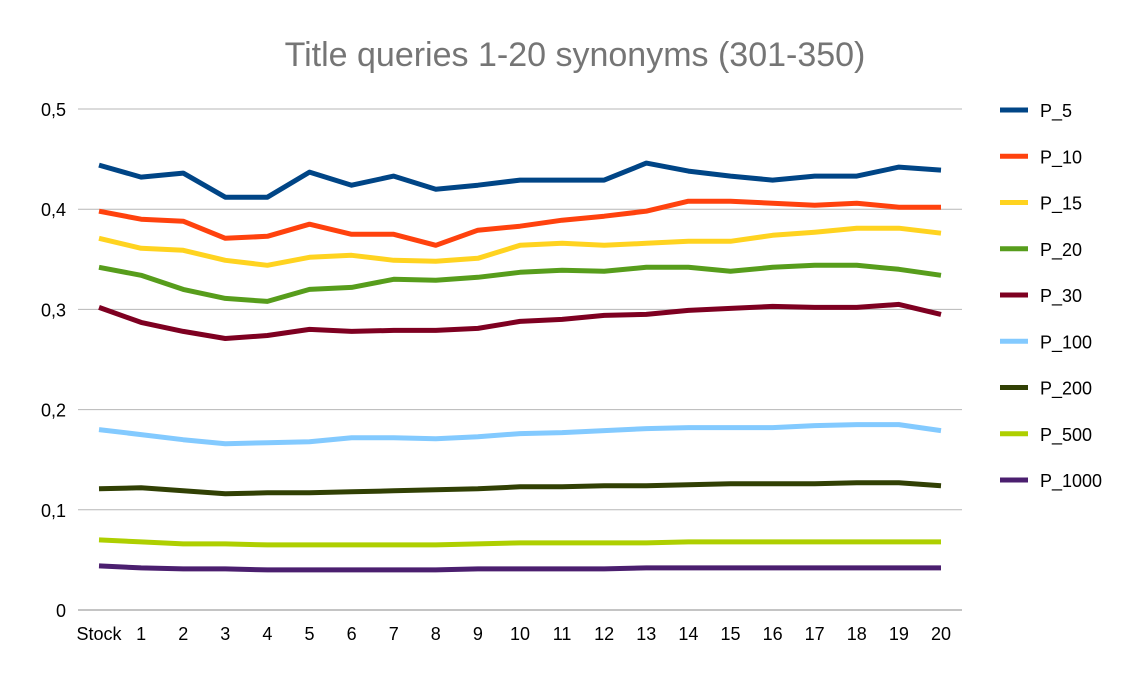 This screenshot has height=680, width=1148. I want to click on x-tick-label: 19, so click(899, 634).